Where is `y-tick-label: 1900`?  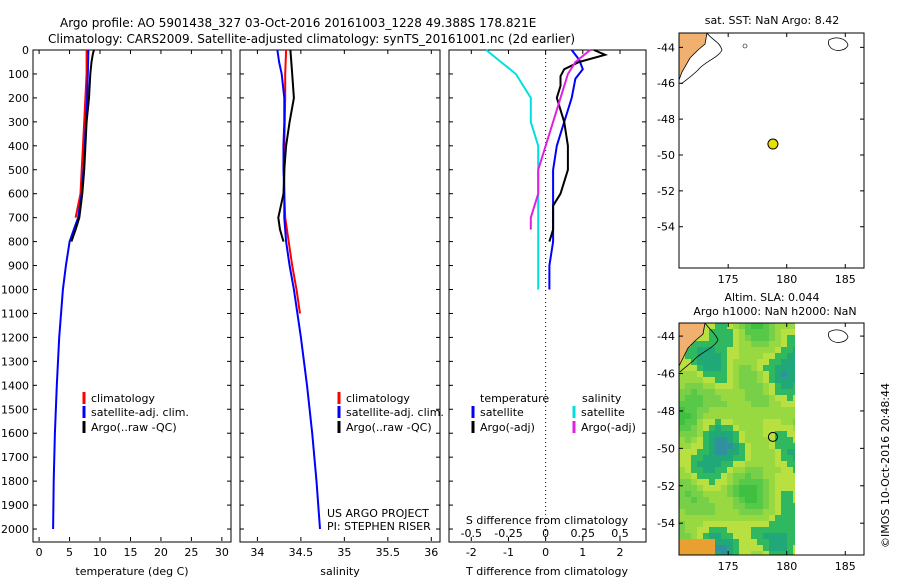 y-tick-label: 1900 is located at coordinates (15, 505).